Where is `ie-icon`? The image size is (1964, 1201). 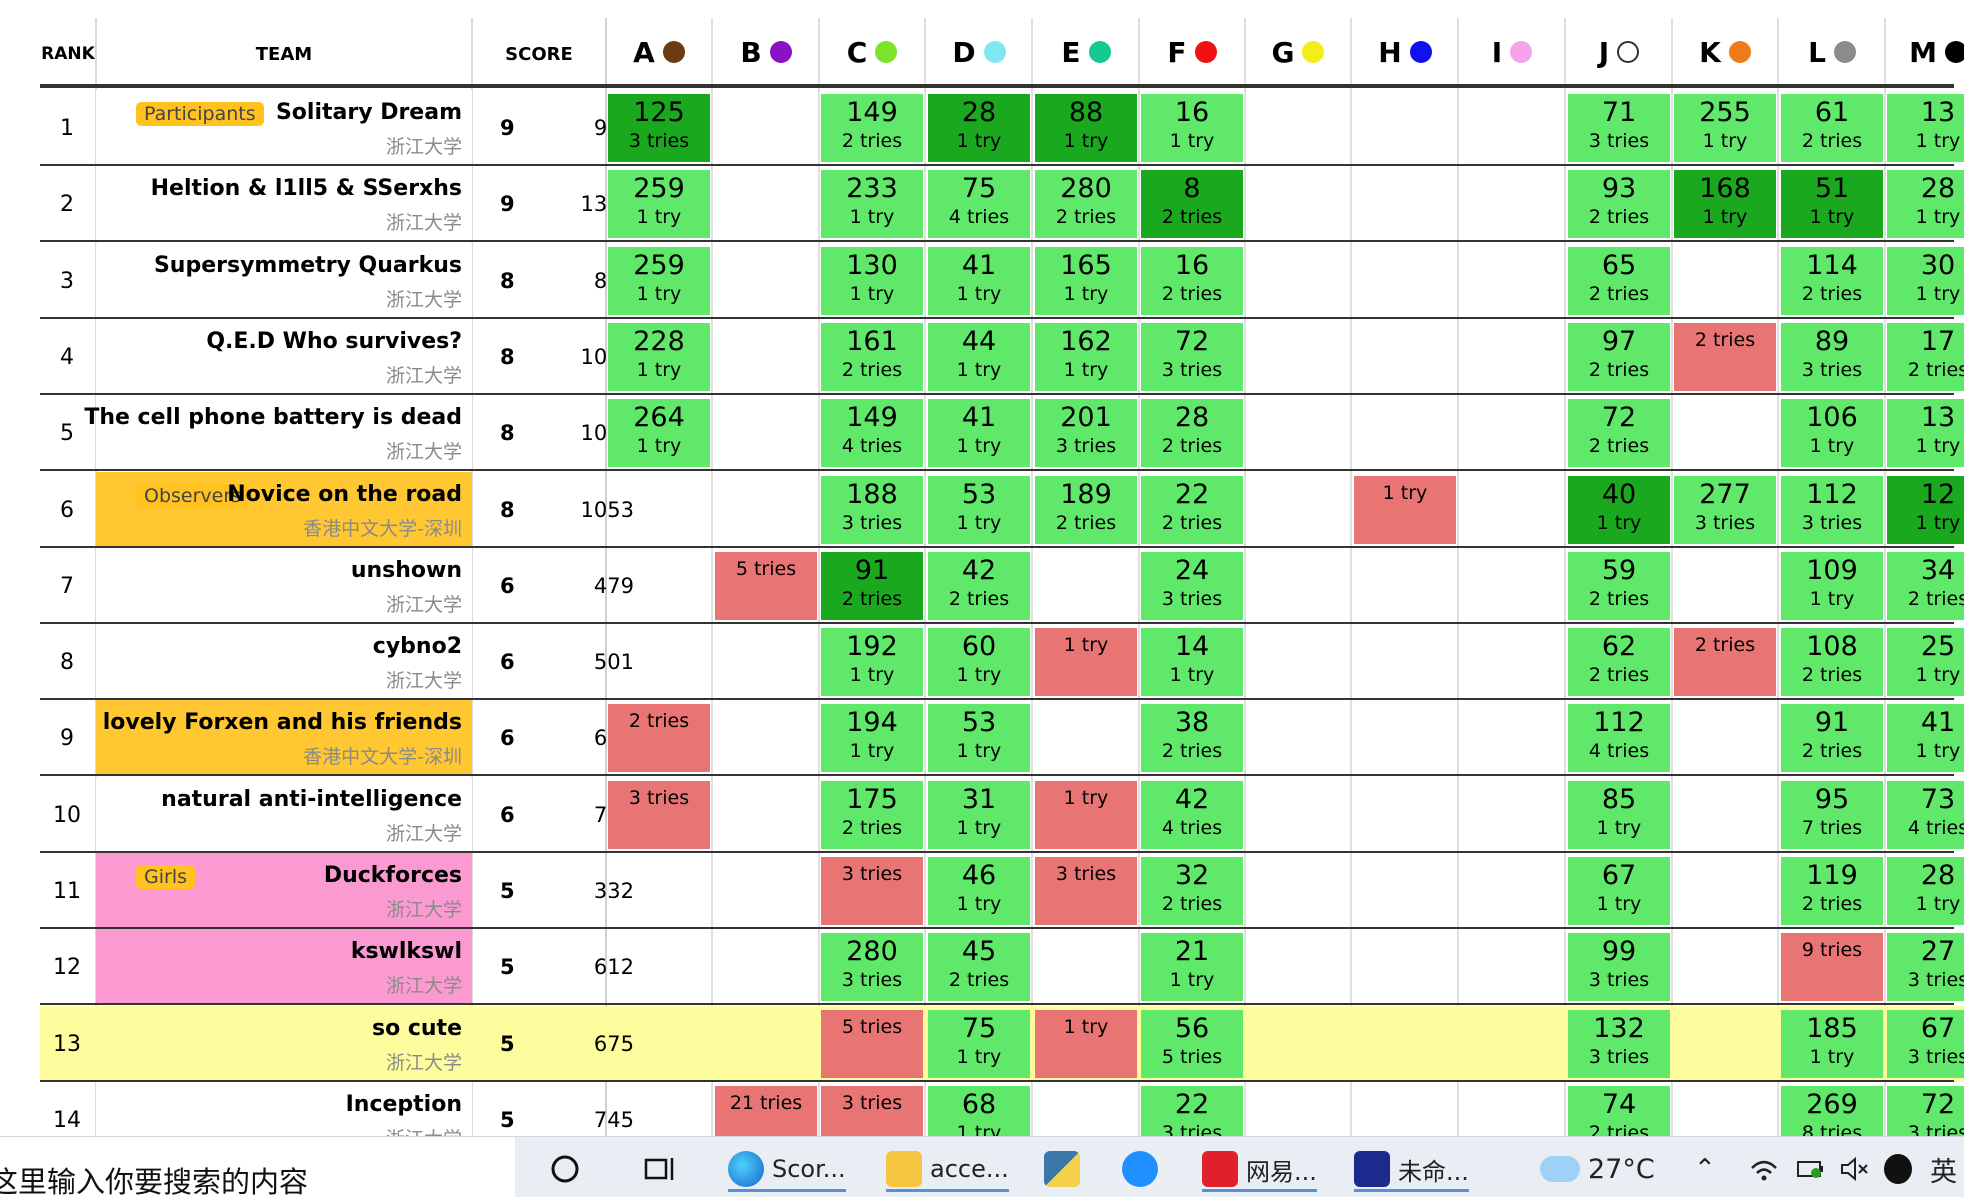
ie-icon is located at coordinates (1144, 1169).